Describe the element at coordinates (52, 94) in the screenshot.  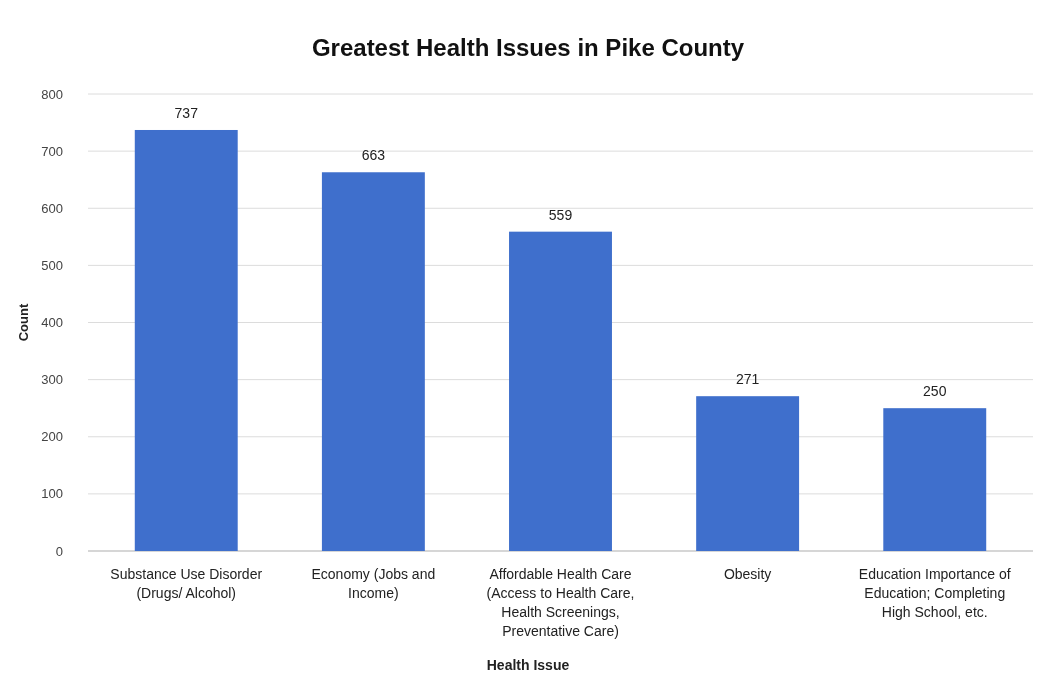
I see `y-tick-label: 800` at that location.